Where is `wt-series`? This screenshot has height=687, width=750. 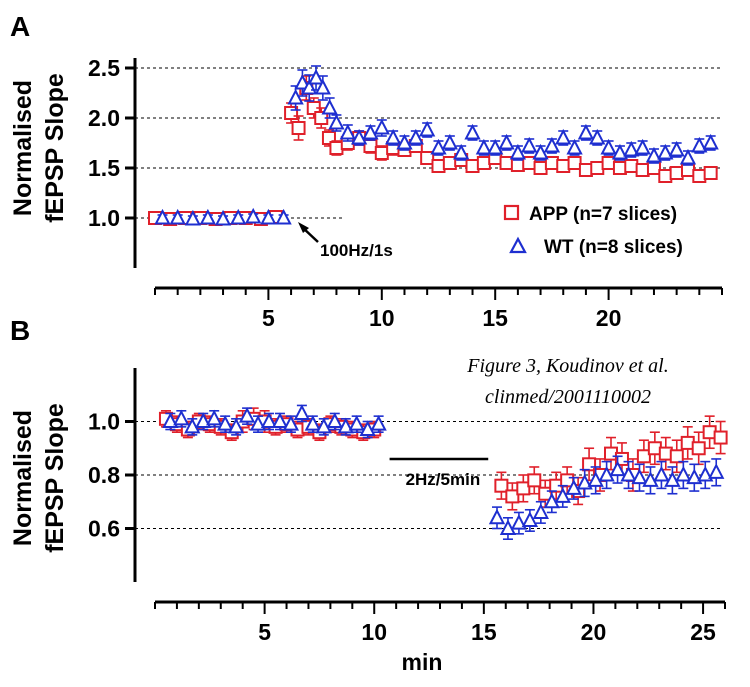
wt-series is located at coordinates (443, 472).